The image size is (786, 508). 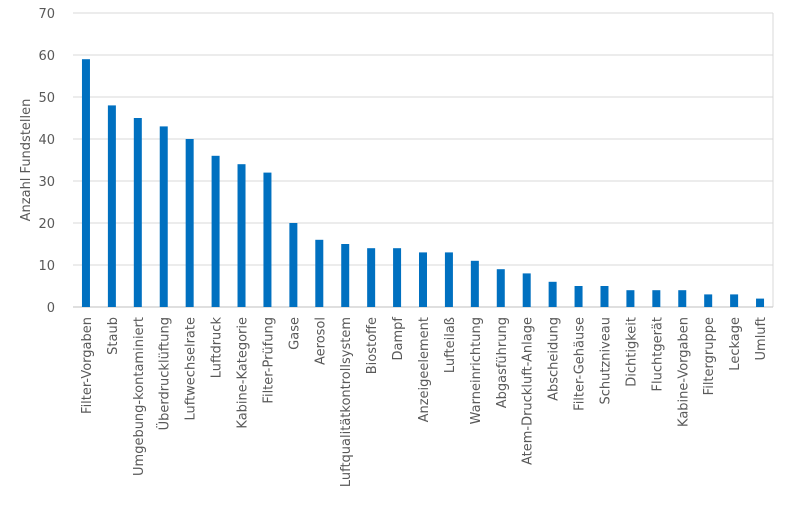 I want to click on y-tick-label: 30, so click(x=46, y=182).